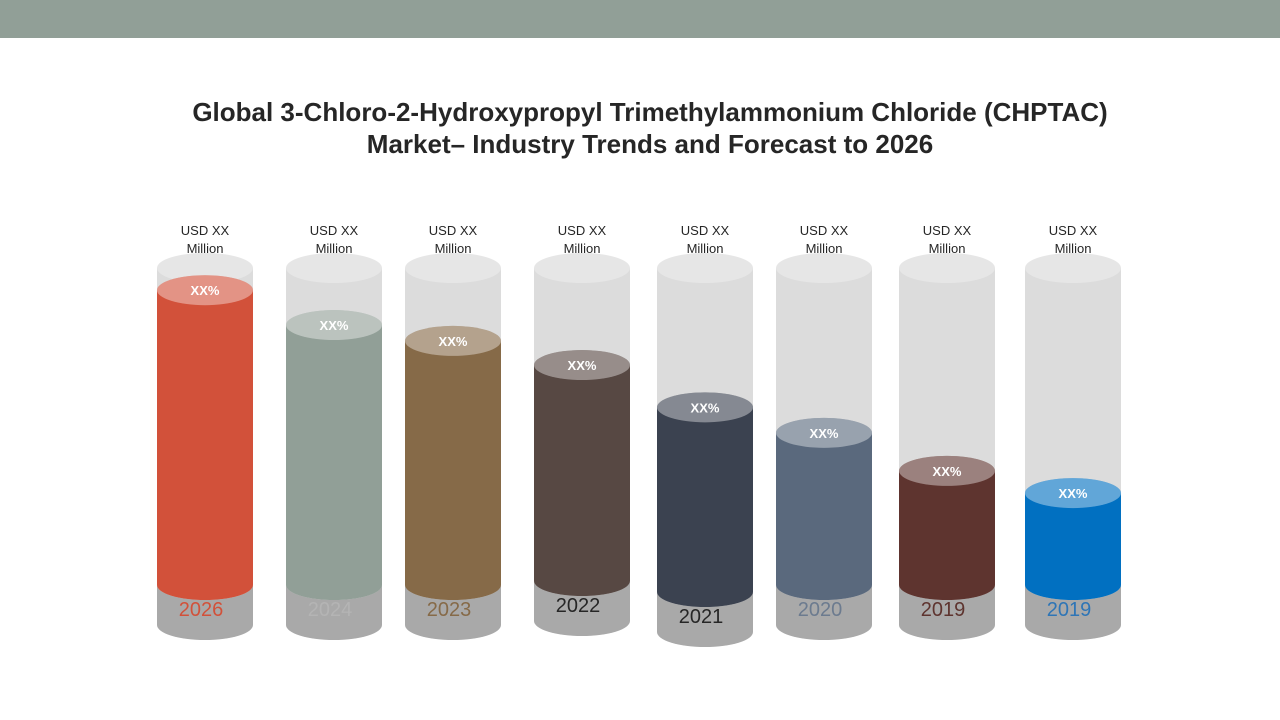  What do you see at coordinates (640, 19) in the screenshot?
I see `header-band` at bounding box center [640, 19].